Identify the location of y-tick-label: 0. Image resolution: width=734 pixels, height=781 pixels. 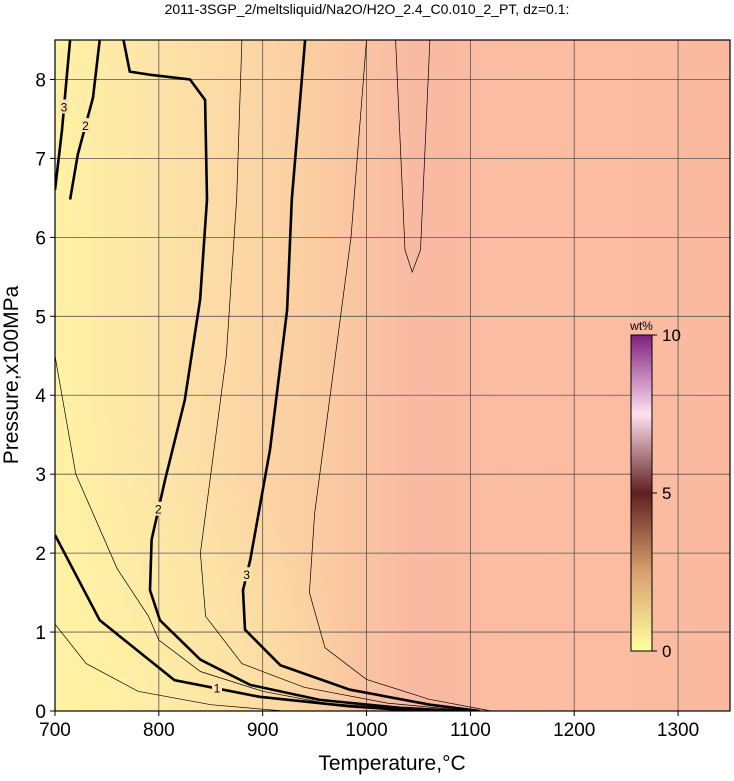
(40, 712).